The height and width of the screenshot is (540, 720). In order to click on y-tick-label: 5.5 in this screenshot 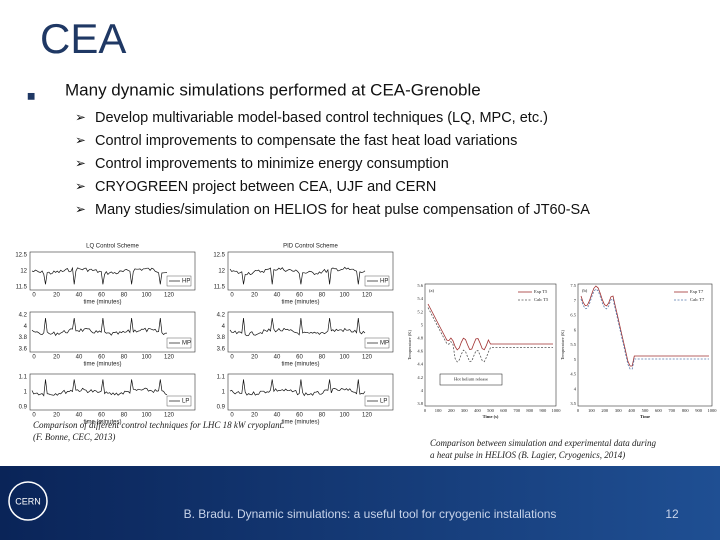, I will do `click(573, 344)`.